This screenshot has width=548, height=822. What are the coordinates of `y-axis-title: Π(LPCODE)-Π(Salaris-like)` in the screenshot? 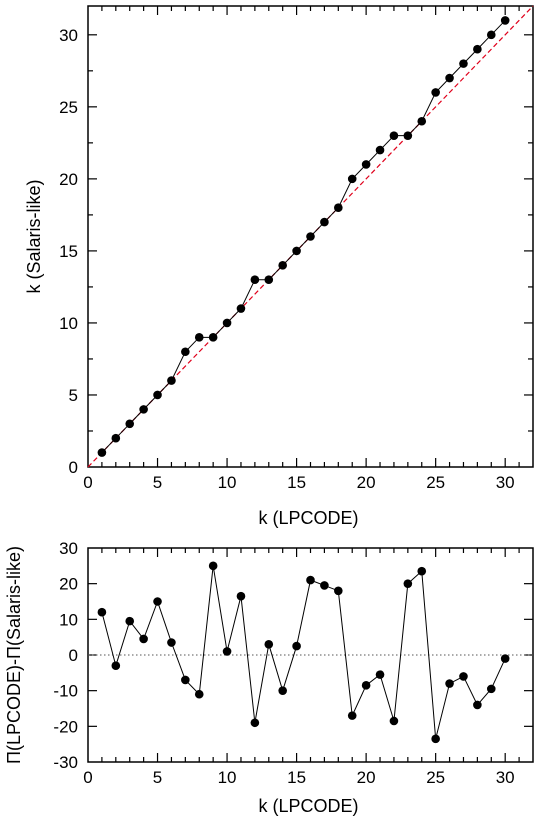 It's located at (14, 655).